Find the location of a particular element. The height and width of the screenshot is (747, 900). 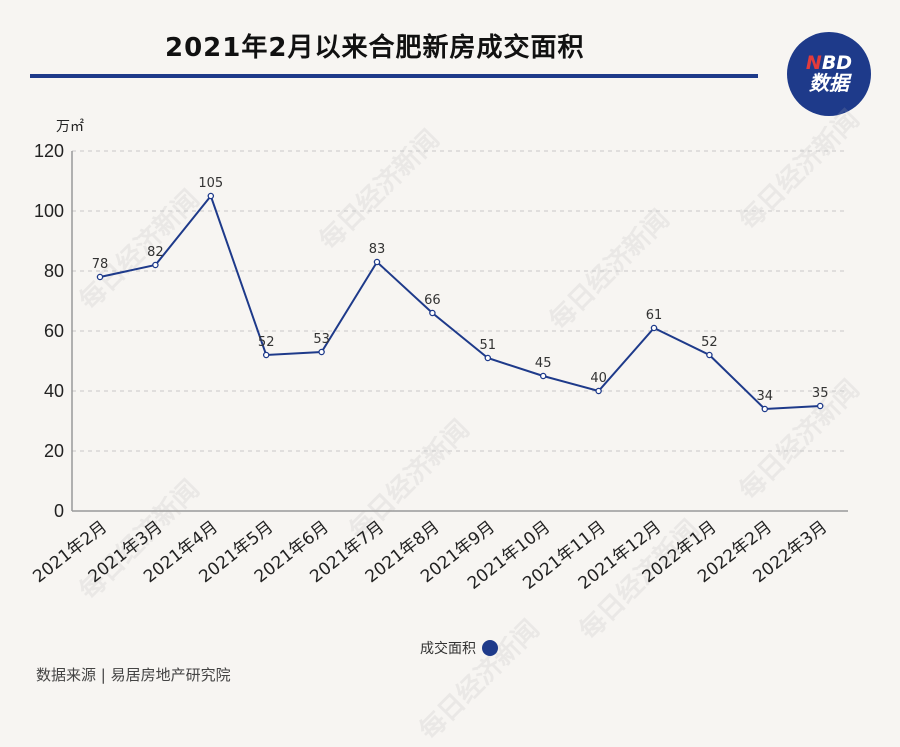

y-tick-label: 120 is located at coordinates (49, 151).